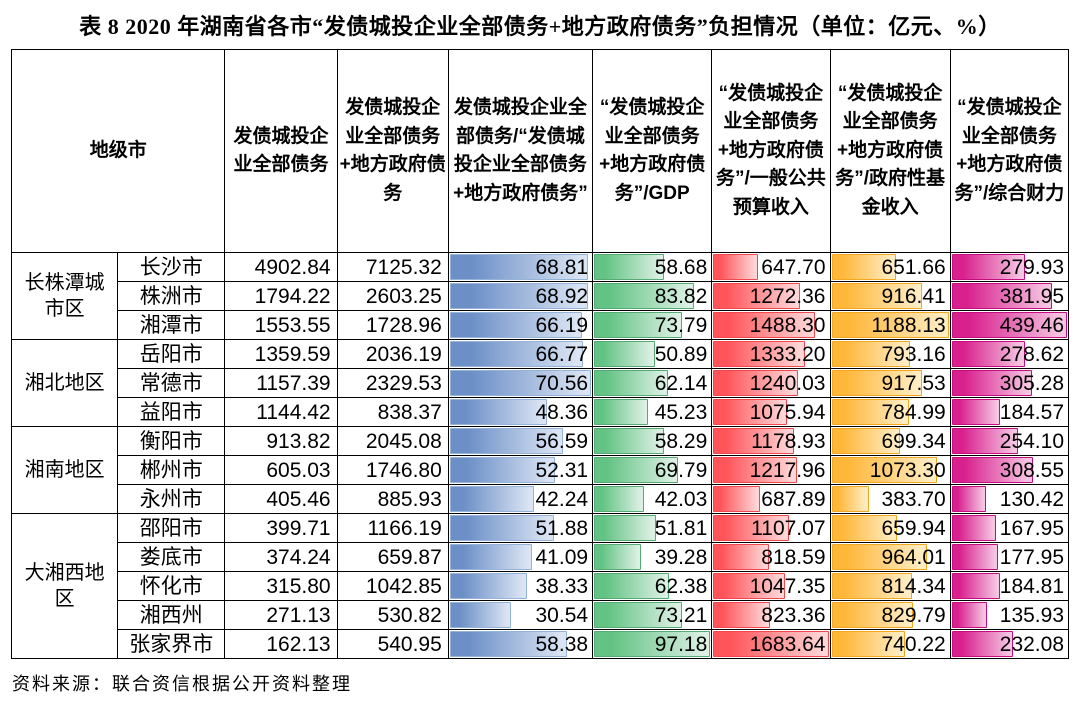 The image size is (1080, 714). What do you see at coordinates (681, 412) in the screenshot?
I see `bar-value: 45.23` at bounding box center [681, 412].